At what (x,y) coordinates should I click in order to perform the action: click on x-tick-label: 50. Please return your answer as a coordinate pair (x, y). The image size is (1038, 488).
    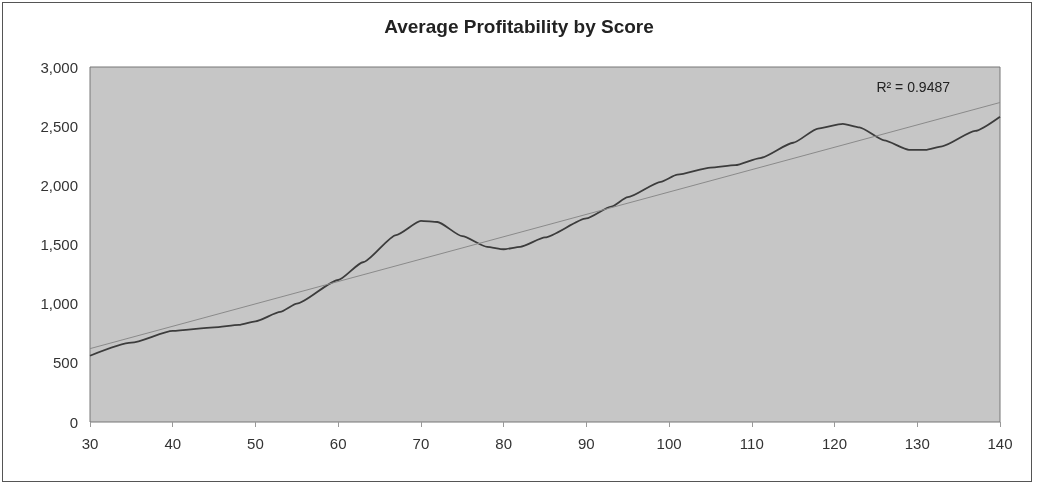
    Looking at the image, I should click on (255, 443).